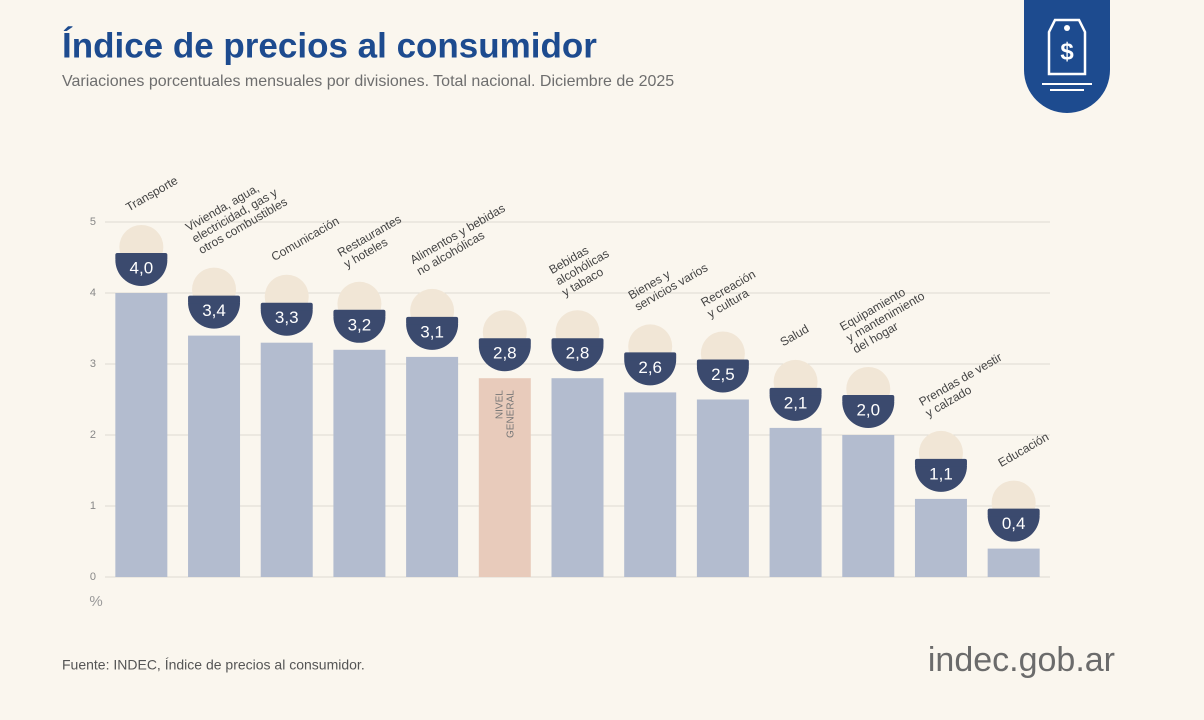 The height and width of the screenshot is (720, 1204). Describe the element at coordinates (731, 294) in the screenshot. I see `category-label: Recreacióny cultura` at that location.